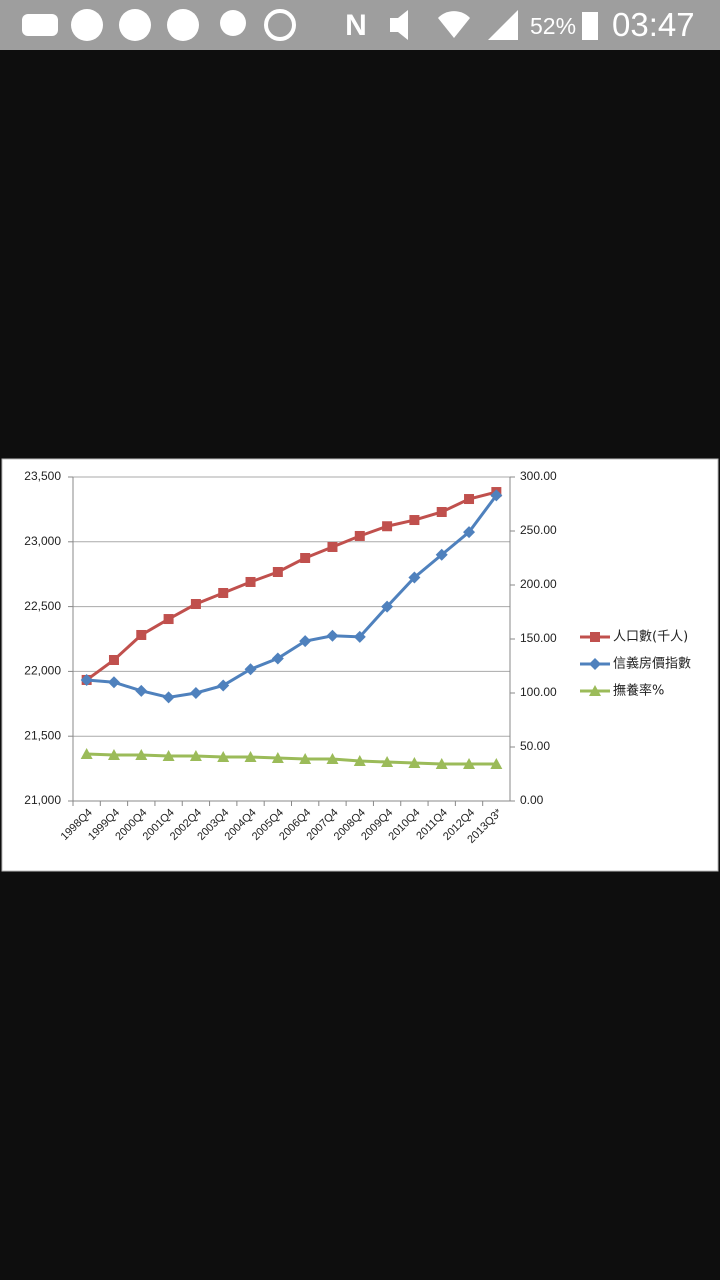 This screenshot has height=1280, width=720. Describe the element at coordinates (538, 530) in the screenshot. I see `y2-tick-label: 250.00` at that location.